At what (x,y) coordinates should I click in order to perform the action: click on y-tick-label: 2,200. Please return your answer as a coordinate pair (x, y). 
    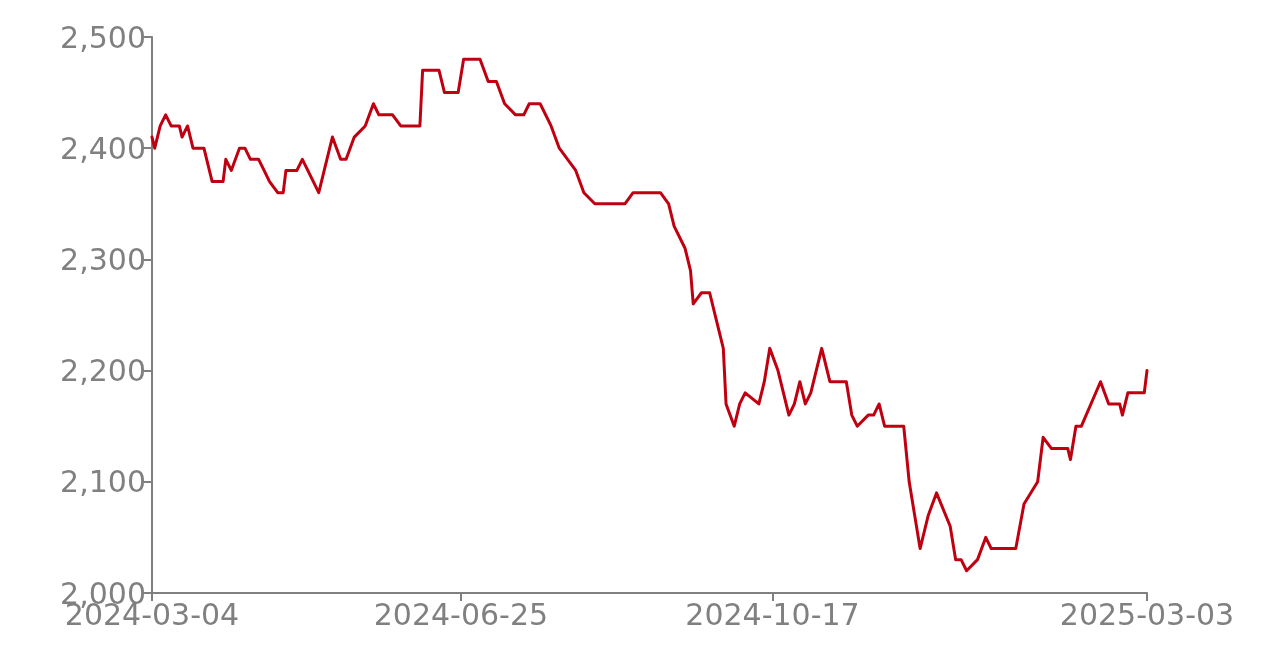
    Looking at the image, I should click on (103, 371).